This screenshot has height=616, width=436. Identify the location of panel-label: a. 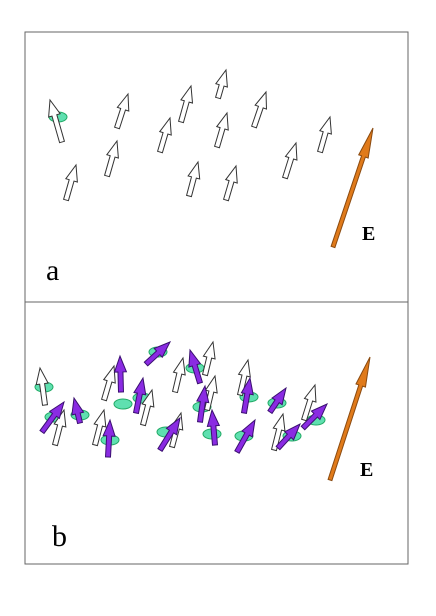
(52, 270).